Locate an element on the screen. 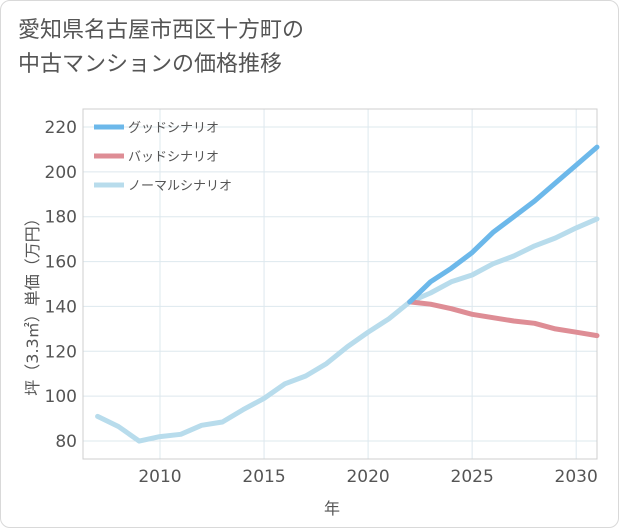 The width and height of the screenshot is (621, 530). y-tick-120: 120 is located at coordinates (61, 352).